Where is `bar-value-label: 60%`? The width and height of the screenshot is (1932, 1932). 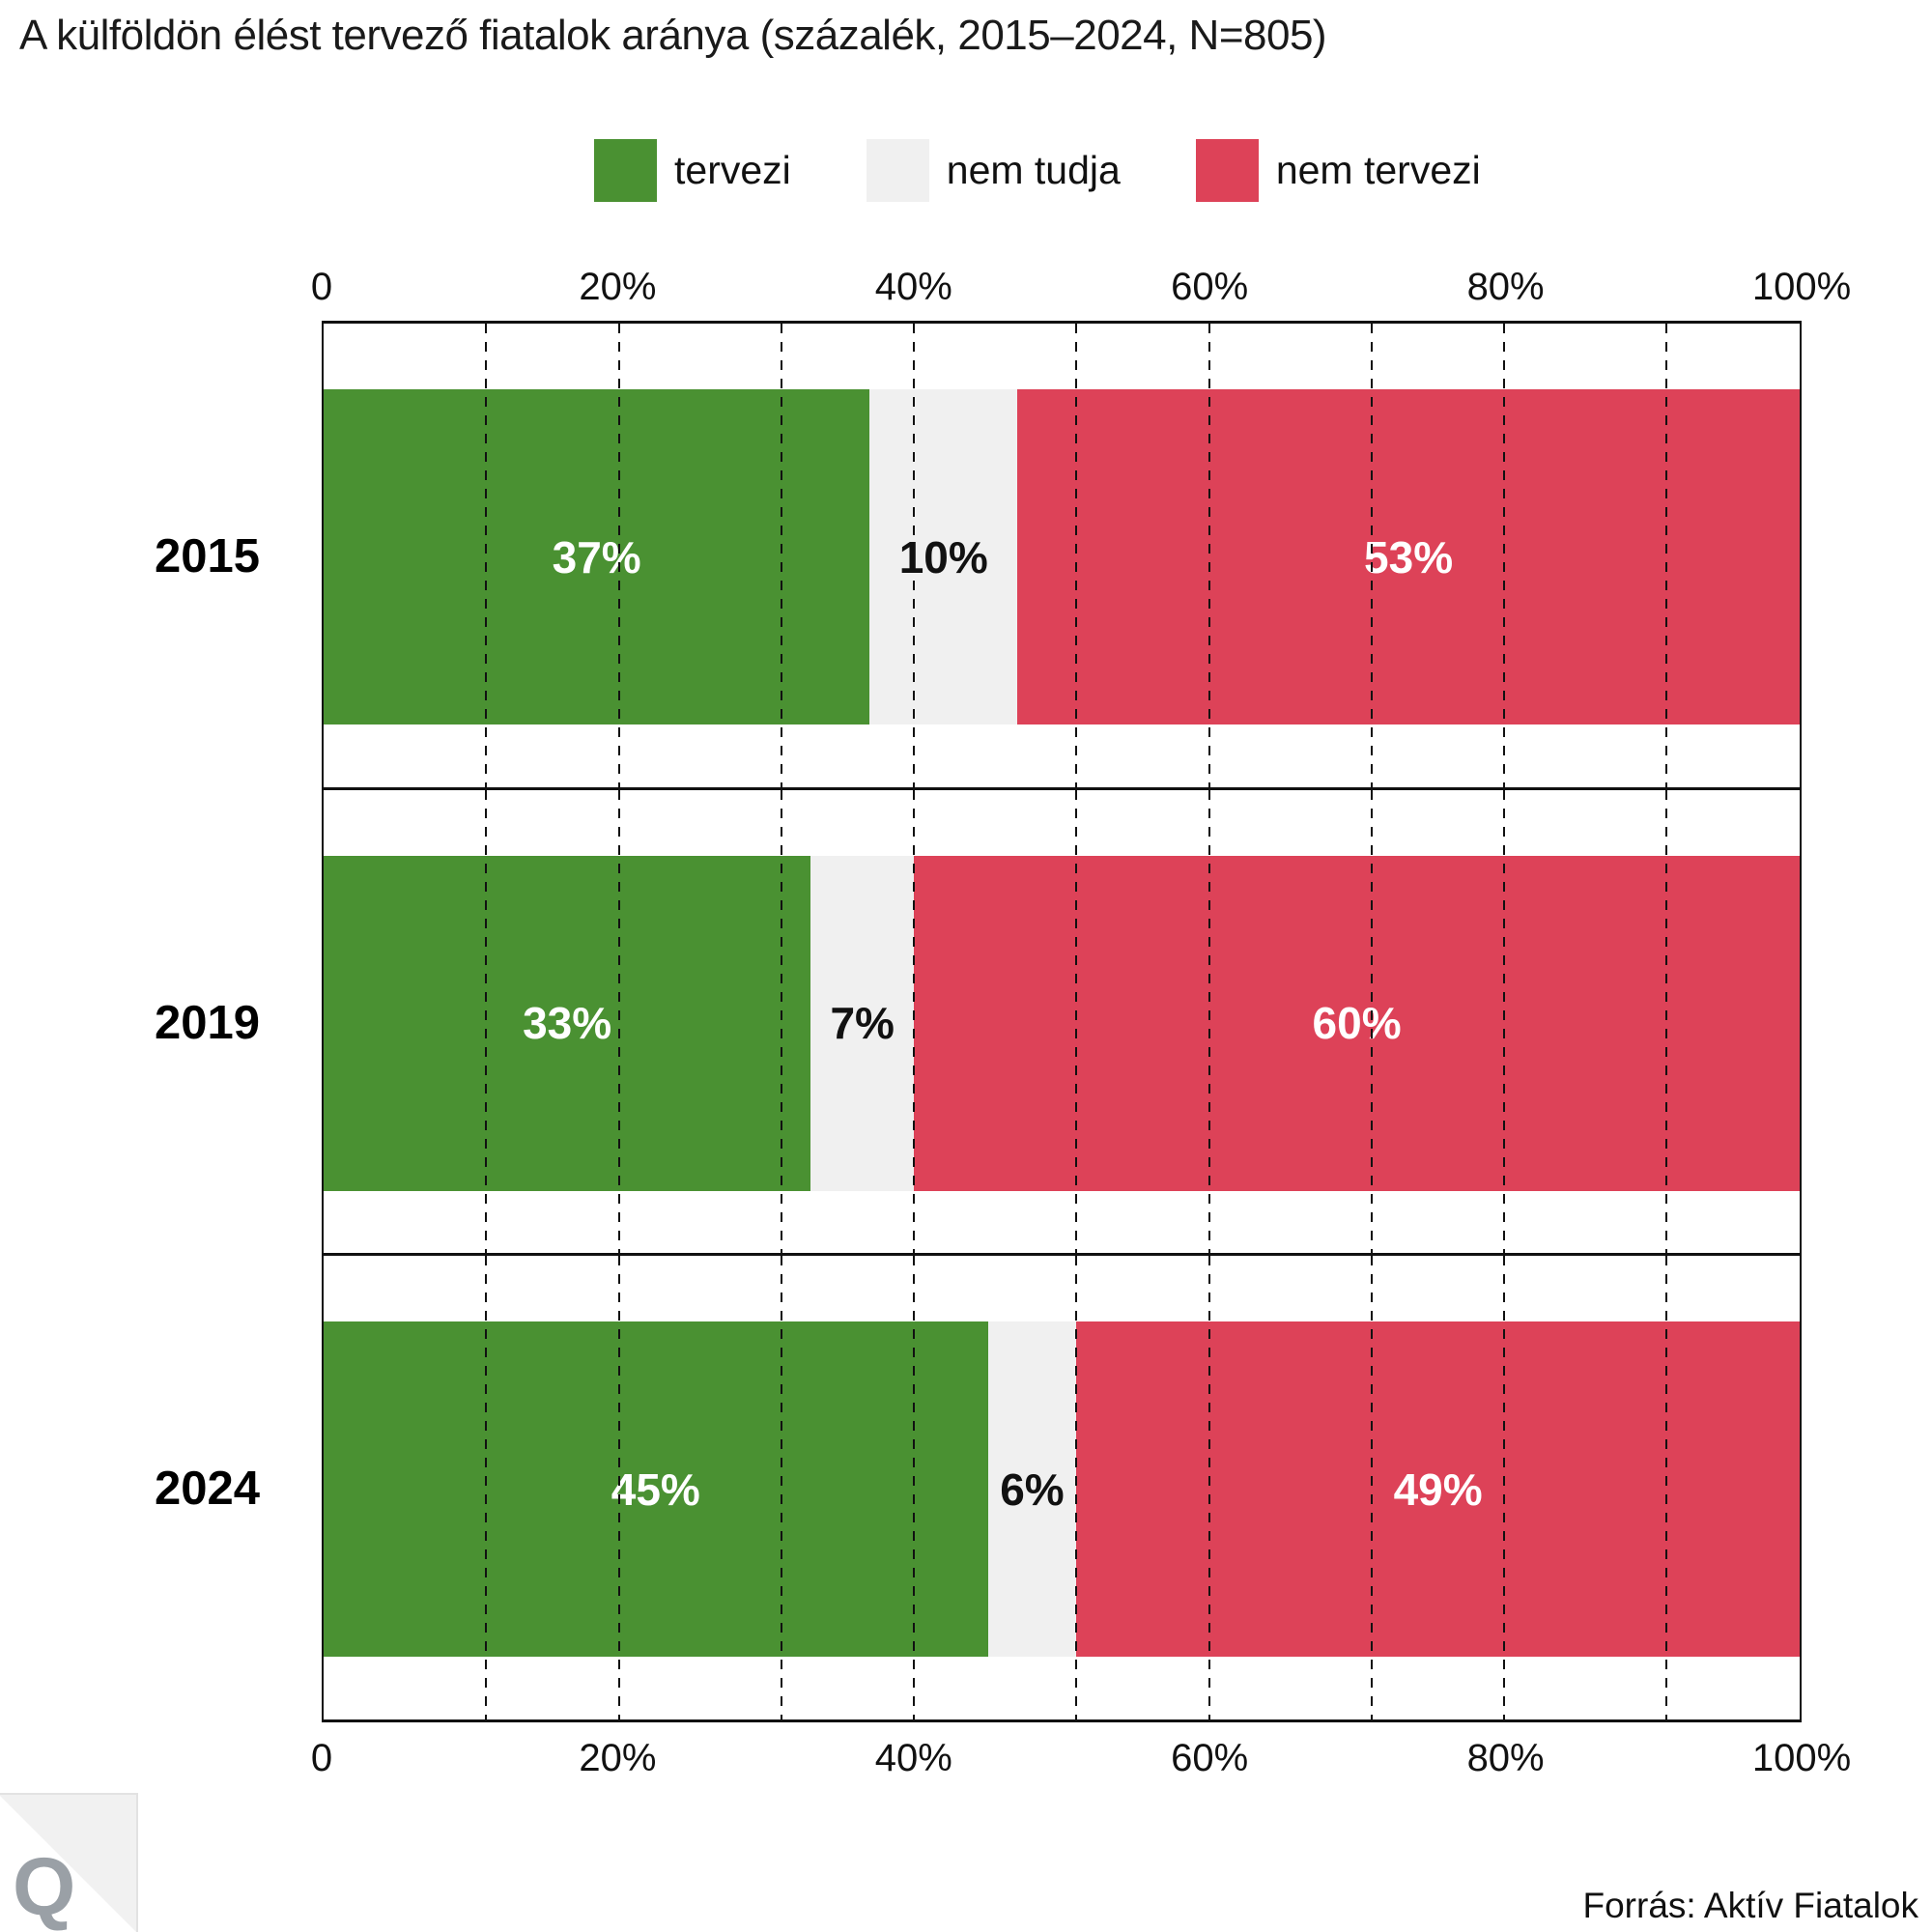
bar-value-label: 60% is located at coordinates (1357, 1024).